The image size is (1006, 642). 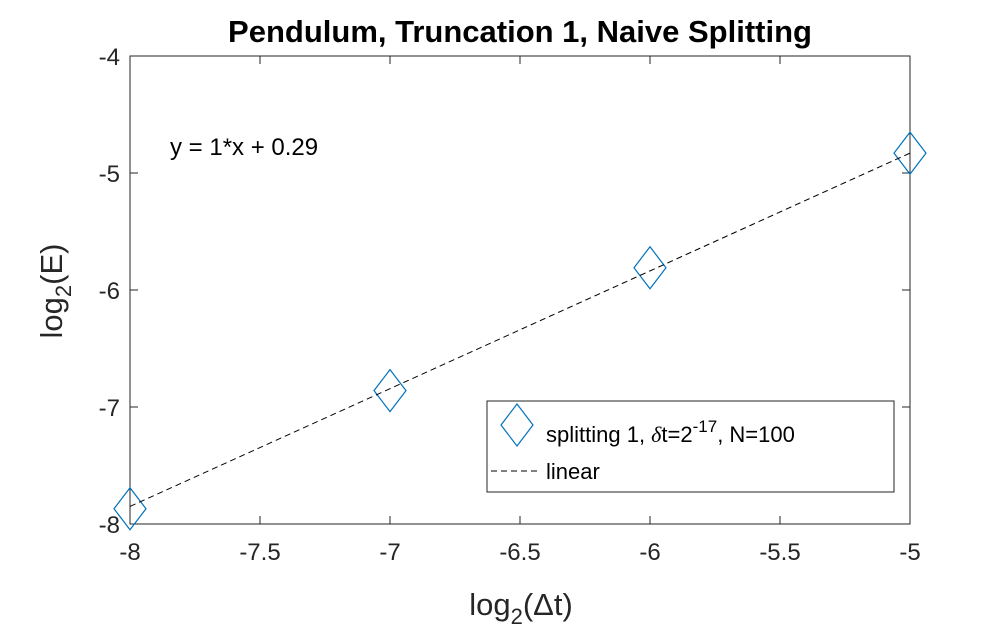 What do you see at coordinates (517, 425) in the screenshot?
I see `legend-marker-diamond` at bounding box center [517, 425].